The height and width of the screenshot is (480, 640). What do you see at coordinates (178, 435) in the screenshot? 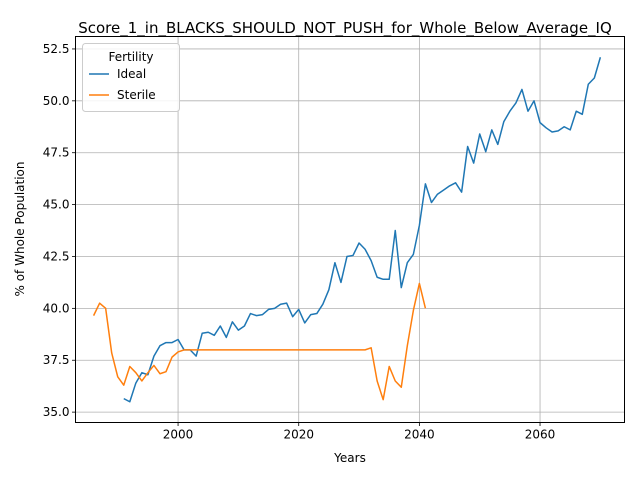
I see `x-tick-label: 2000` at bounding box center [178, 435].